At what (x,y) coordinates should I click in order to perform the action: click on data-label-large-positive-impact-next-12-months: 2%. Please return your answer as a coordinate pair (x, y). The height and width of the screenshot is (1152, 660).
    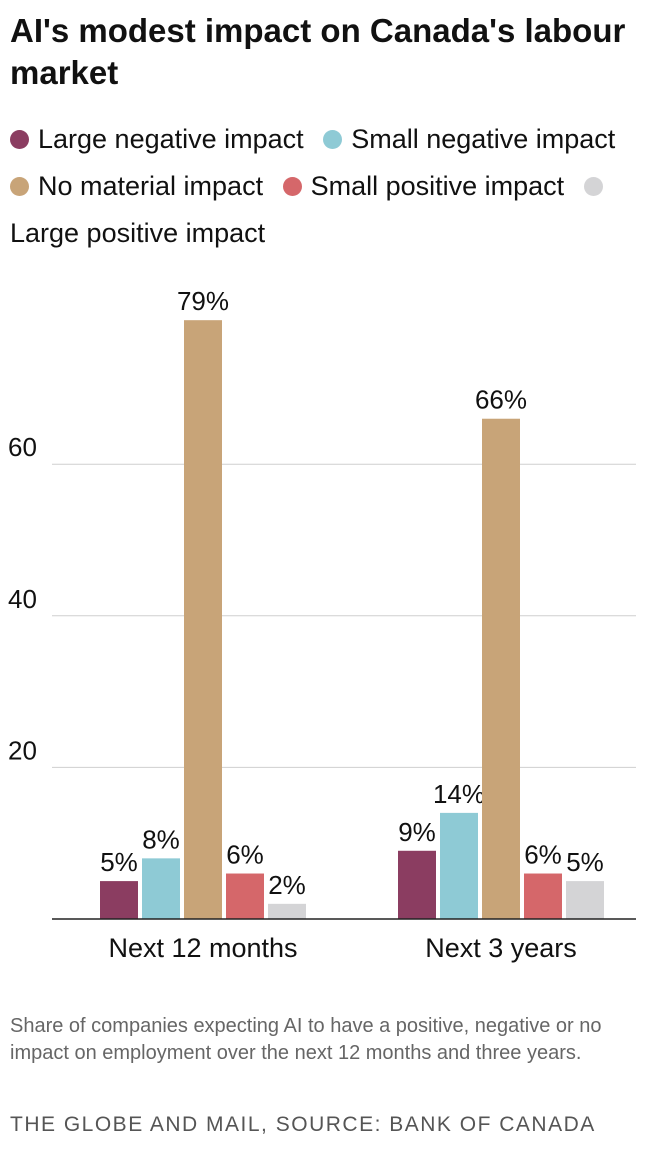
    Looking at the image, I should click on (287, 885).